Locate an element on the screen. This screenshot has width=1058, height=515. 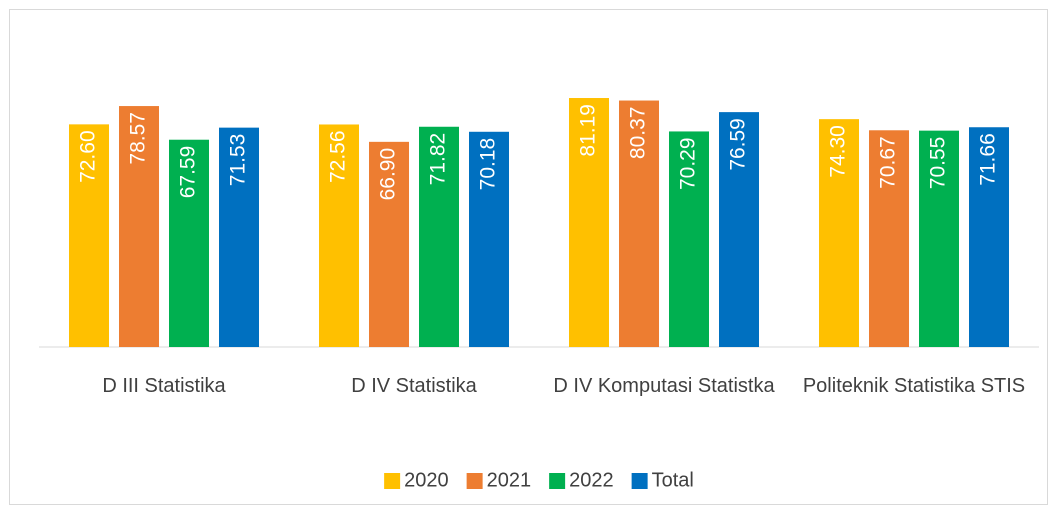
data-label: 67.59 is located at coordinates (188, 172).